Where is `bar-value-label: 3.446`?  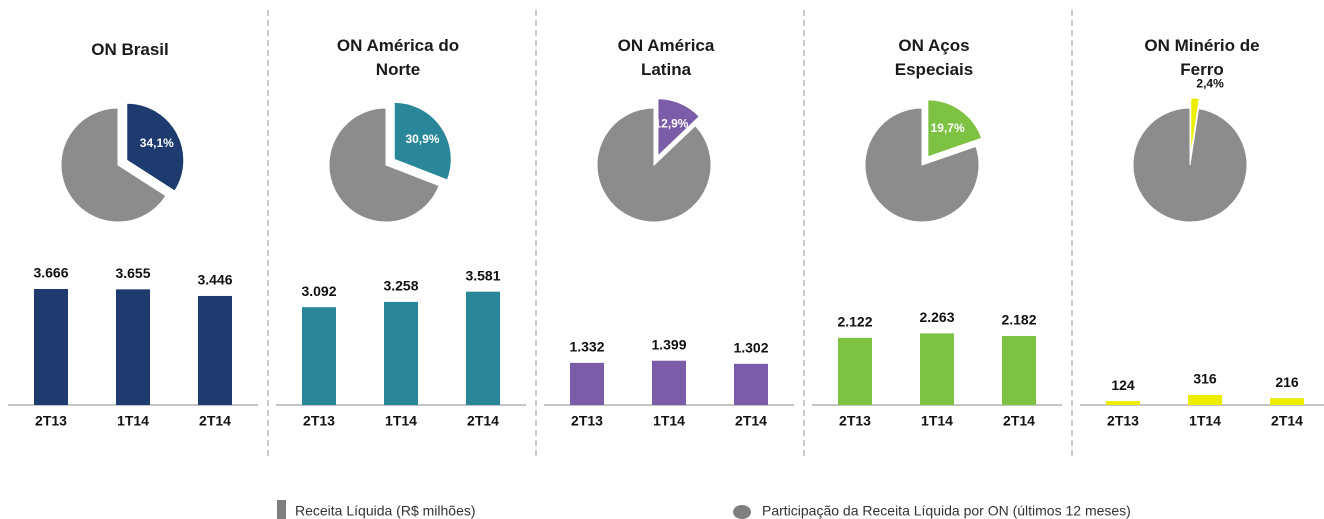
bar-value-label: 3.446 is located at coordinates (214, 280).